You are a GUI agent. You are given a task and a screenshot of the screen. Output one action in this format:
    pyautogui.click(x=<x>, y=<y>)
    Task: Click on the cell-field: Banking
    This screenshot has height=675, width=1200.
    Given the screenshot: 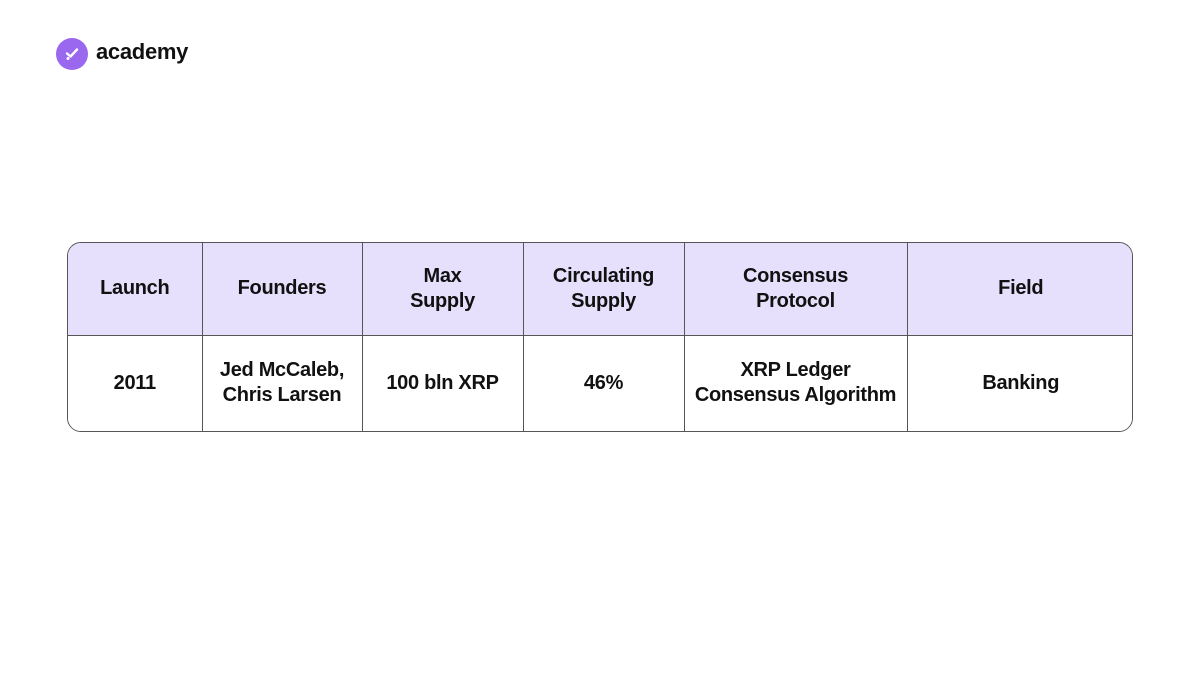 What is the action you would take?
    pyautogui.click(x=1021, y=382)
    